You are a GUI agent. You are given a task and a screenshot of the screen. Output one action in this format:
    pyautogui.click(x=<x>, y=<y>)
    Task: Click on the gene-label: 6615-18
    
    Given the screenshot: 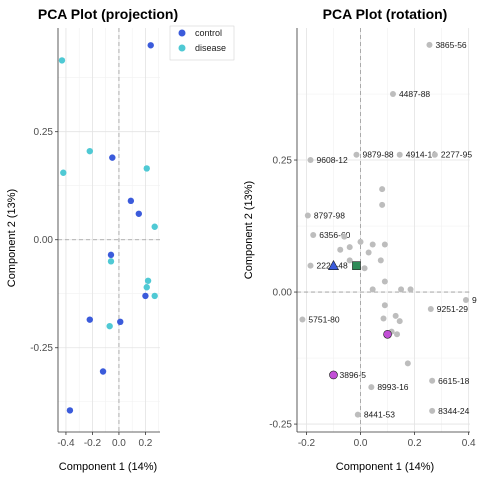 What is the action you would take?
    pyautogui.click(x=453, y=381)
    